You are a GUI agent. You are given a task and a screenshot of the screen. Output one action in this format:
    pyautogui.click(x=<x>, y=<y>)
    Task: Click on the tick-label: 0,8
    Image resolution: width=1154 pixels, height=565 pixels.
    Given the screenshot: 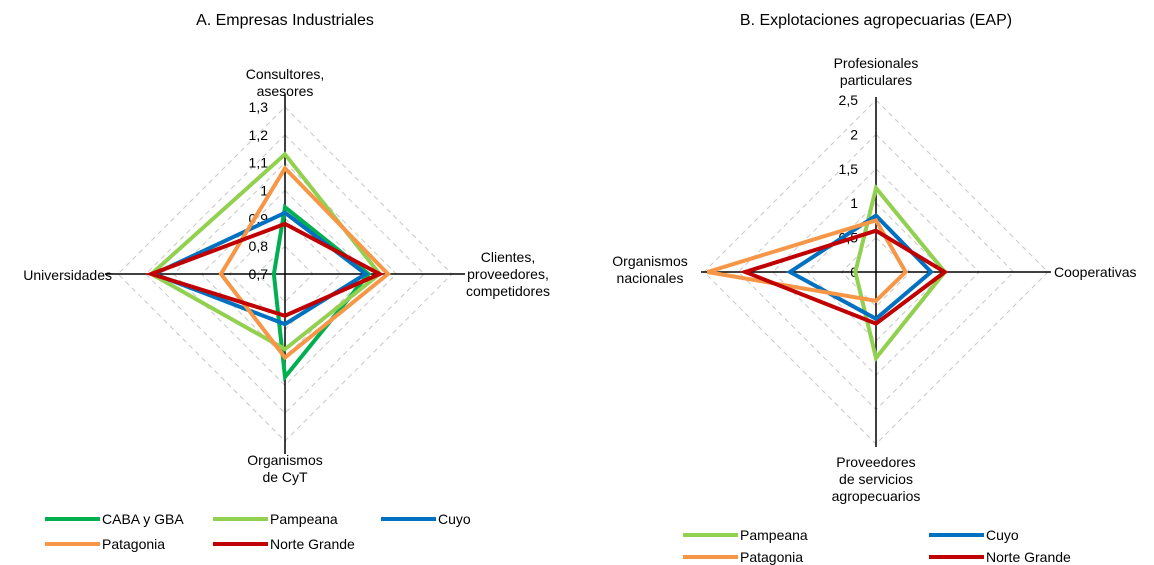 What is the action you would take?
    pyautogui.click(x=259, y=246)
    